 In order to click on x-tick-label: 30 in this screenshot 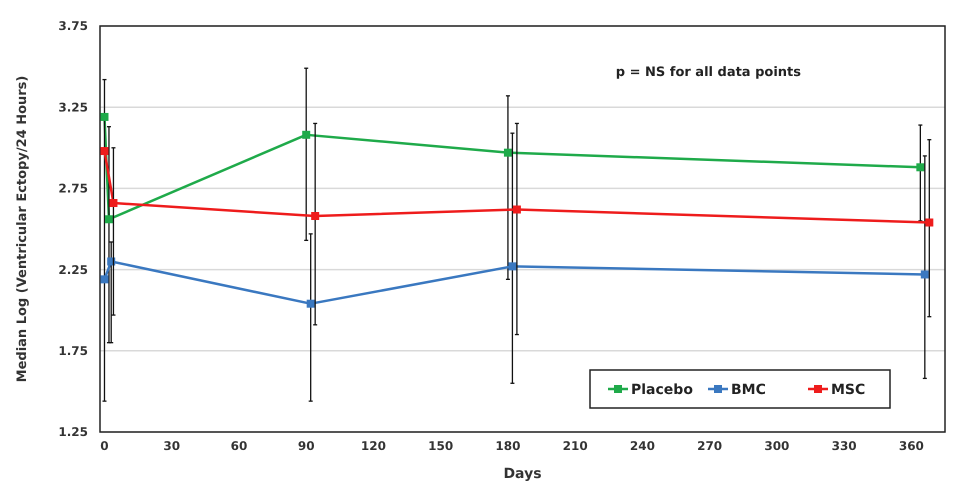, I will do `click(171, 446)`.